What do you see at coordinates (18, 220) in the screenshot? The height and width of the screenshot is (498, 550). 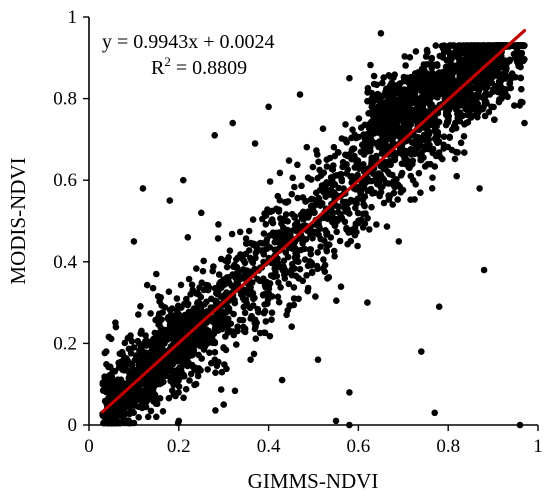 I see `y-axis-title: MODIS-NDVI` at bounding box center [18, 220].